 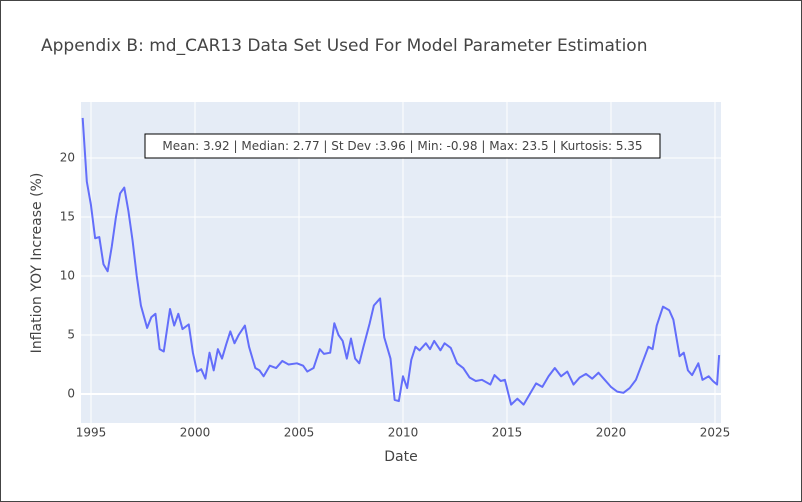 What do you see at coordinates (71, 334) in the screenshot?
I see `y-tick-label: 5` at bounding box center [71, 334].